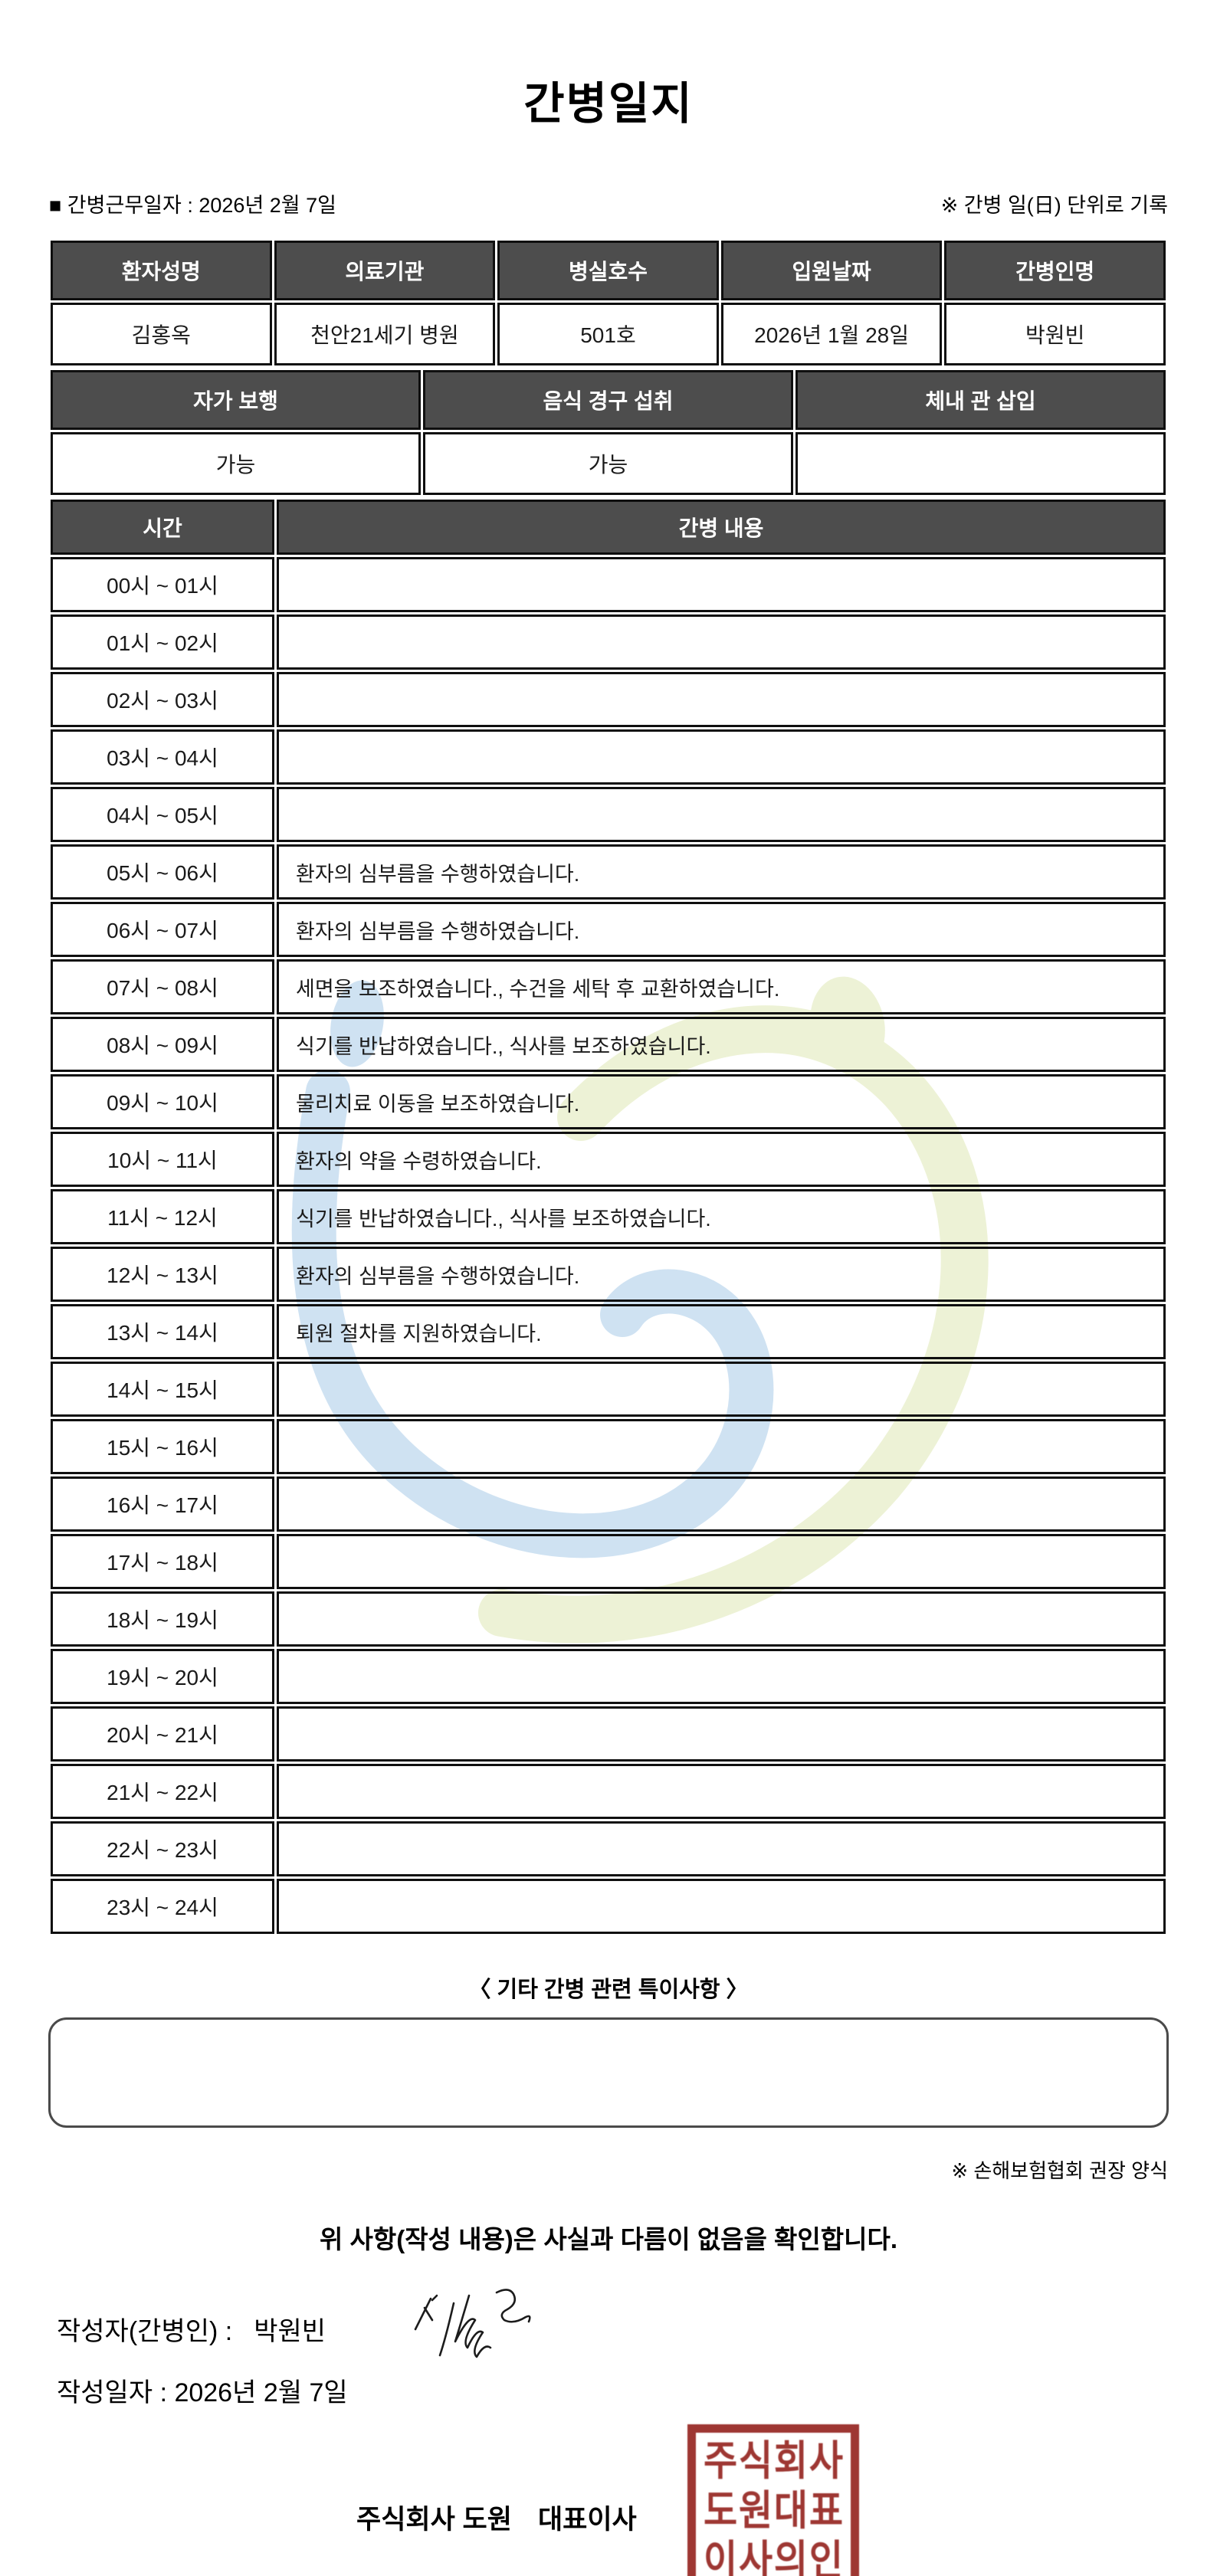 The height and width of the screenshot is (2576, 1217). I want to click on care-log-row: 06시 ~ 07시 환자의 심부름을 수행하였습니다., so click(608, 930).